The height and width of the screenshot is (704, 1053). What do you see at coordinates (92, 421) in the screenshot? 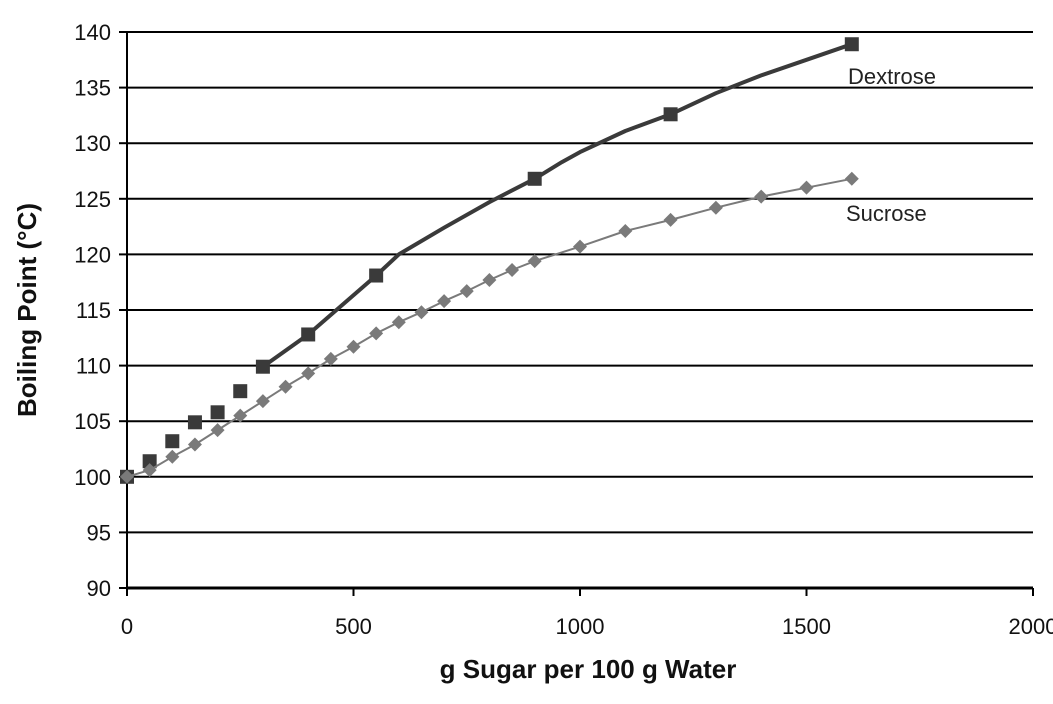
I see `y-tick-label: 105` at bounding box center [92, 421].